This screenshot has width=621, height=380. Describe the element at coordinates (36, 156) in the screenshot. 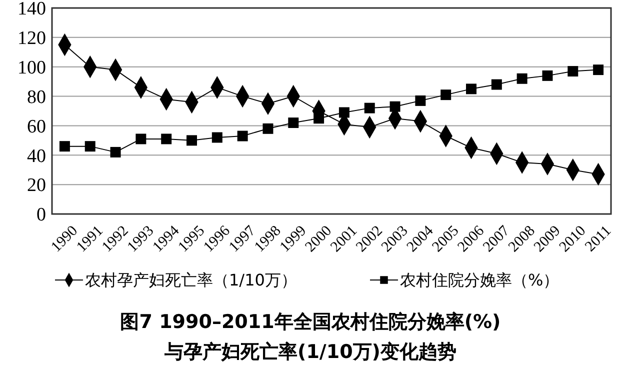

I see `y-tick-label: 40` at that location.